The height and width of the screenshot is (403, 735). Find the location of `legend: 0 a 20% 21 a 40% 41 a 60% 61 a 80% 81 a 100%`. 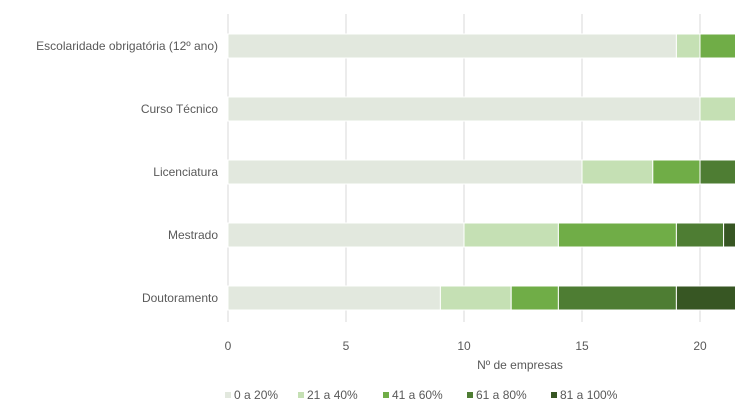

legend: 0 a 20% 21 a 40% 41 a 60% 61 a 80% 81 a 100% is located at coordinates (421, 395).